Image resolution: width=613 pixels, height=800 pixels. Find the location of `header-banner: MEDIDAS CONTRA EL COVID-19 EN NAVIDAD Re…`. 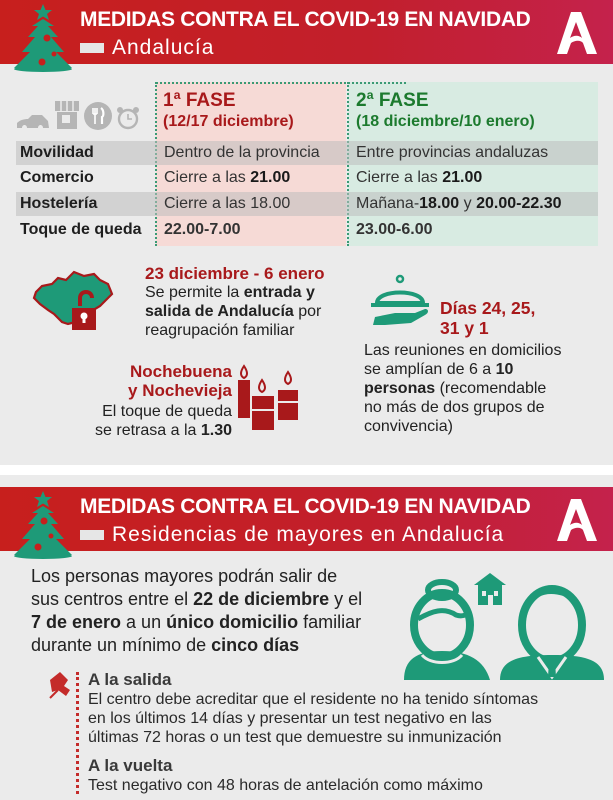

header-banner: MEDIDAS CONTRA EL COVID-19 EN NAVIDAD Re… is located at coordinates (306, 523).